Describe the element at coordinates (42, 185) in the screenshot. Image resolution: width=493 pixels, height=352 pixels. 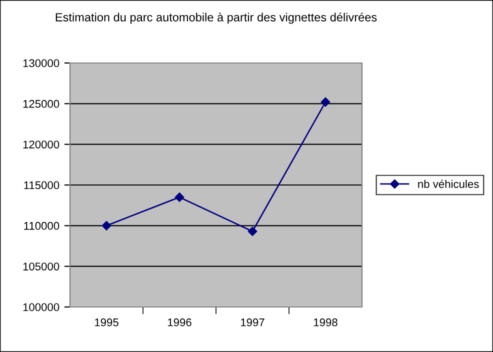
I see `y-tick-label: 115000` at that location.